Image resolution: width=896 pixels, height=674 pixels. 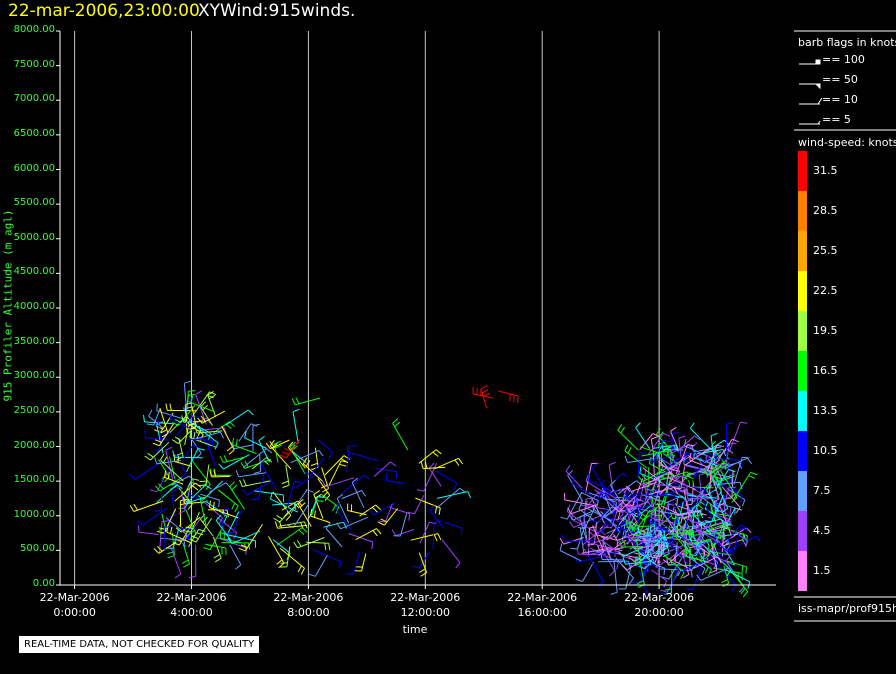 What do you see at coordinates (34, 514) in the screenshot?
I see `y-tick-label: 1000.00` at bounding box center [34, 514].